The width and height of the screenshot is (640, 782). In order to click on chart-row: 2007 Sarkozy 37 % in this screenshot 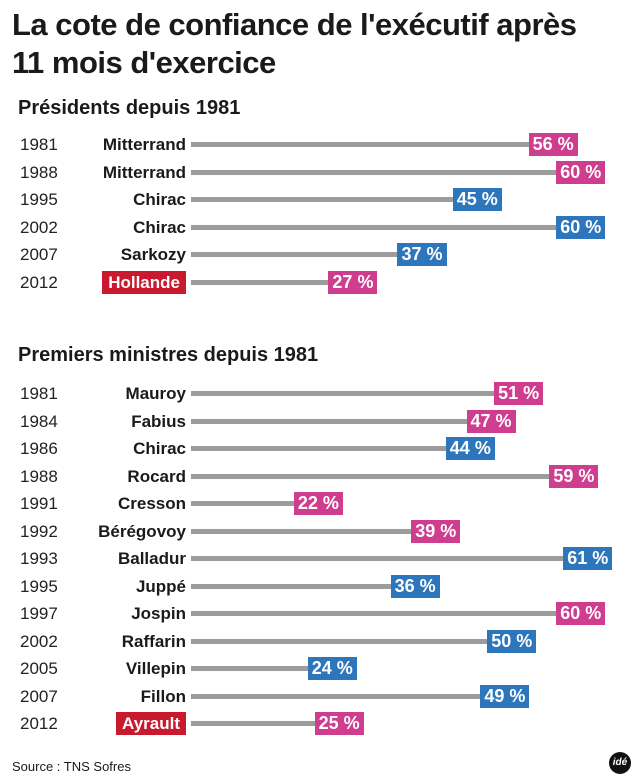, I will do `click(320, 254)`.